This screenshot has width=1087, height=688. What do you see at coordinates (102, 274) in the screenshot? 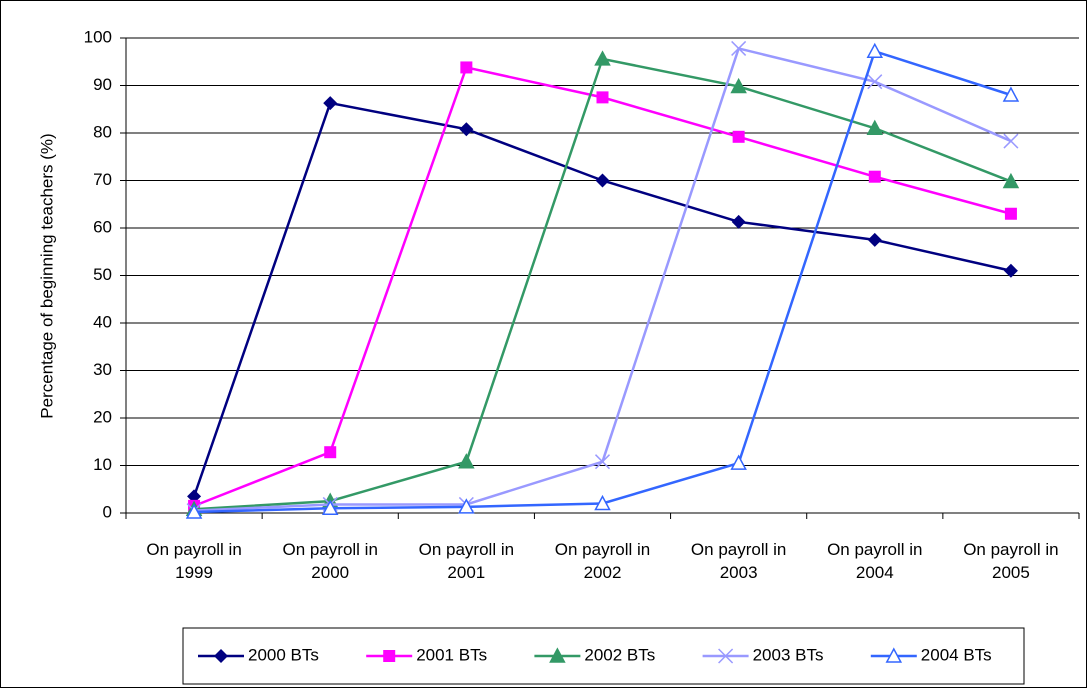
I see `y-tick-label: 50` at bounding box center [102, 274].